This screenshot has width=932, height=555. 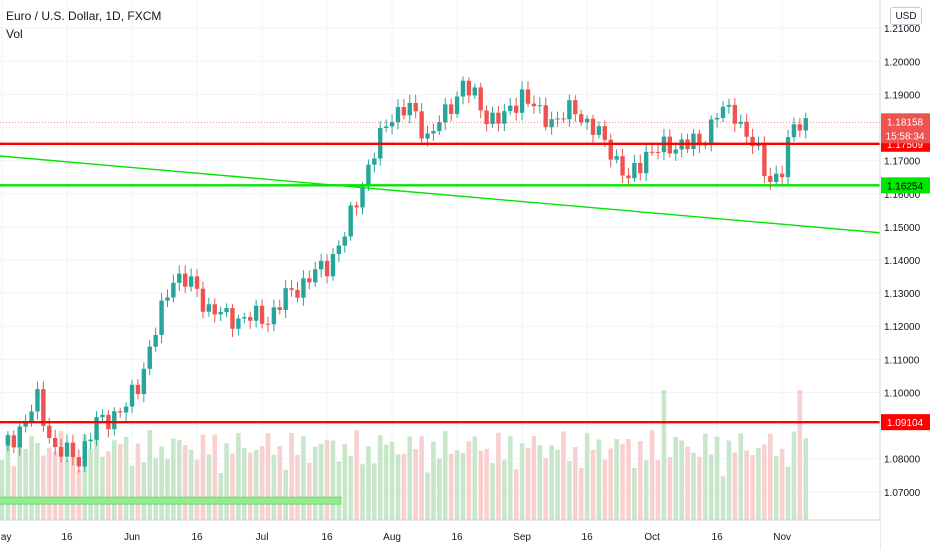 What do you see at coordinates (902, 29) in the screenshot?
I see `price-tick-label: 1.21000` at bounding box center [902, 29].